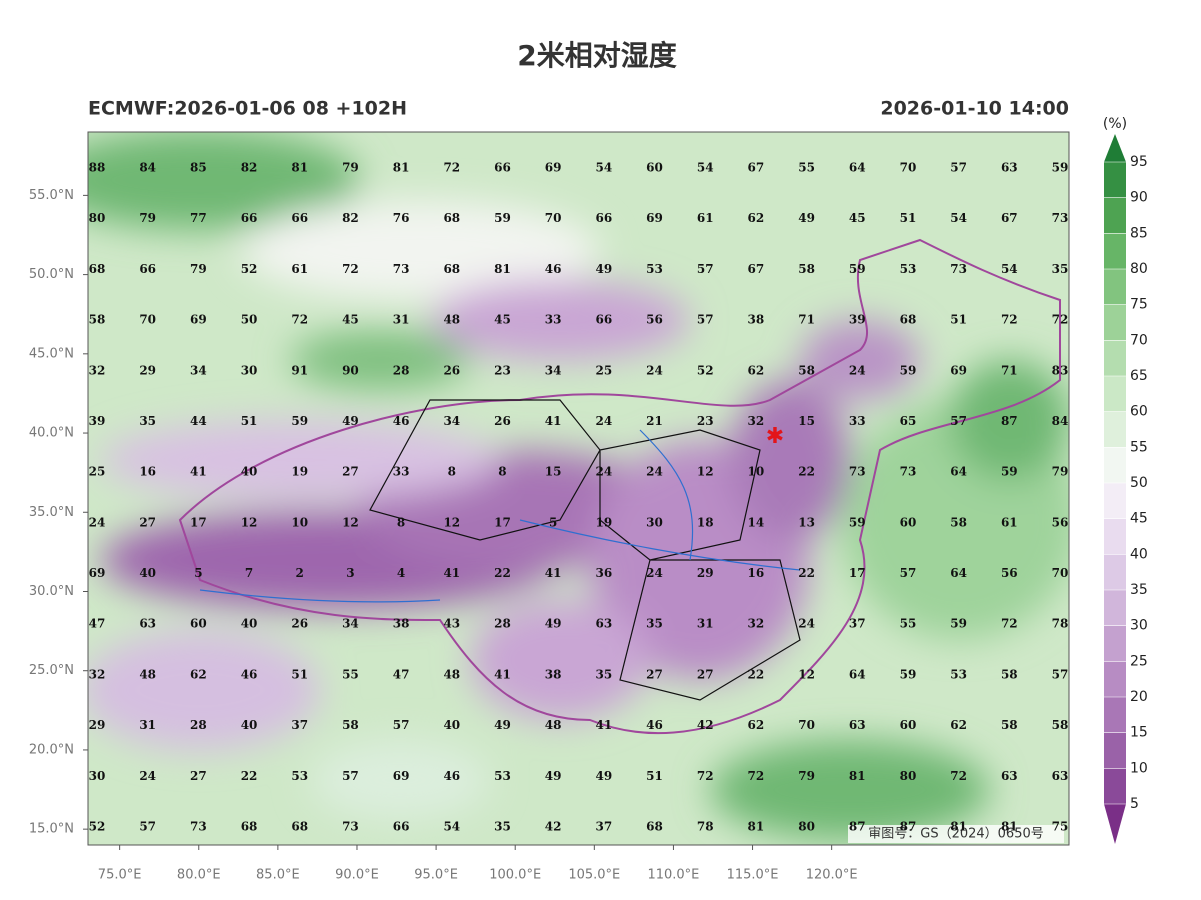 The image size is (1201, 900). What do you see at coordinates (299, 776) in the screenshot?
I see `grid-value: 53` at bounding box center [299, 776].